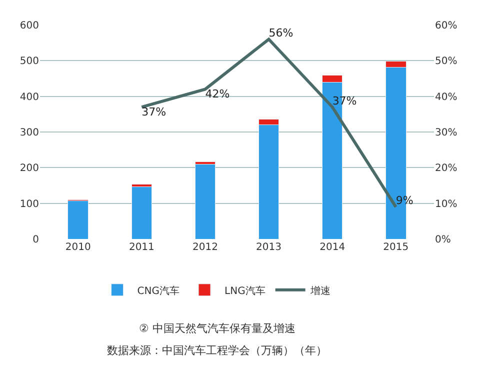 The width and height of the screenshot is (499, 374). Describe the element at coordinates (141, 247) in the screenshot. I see `x-tick-label: 2011` at that location.